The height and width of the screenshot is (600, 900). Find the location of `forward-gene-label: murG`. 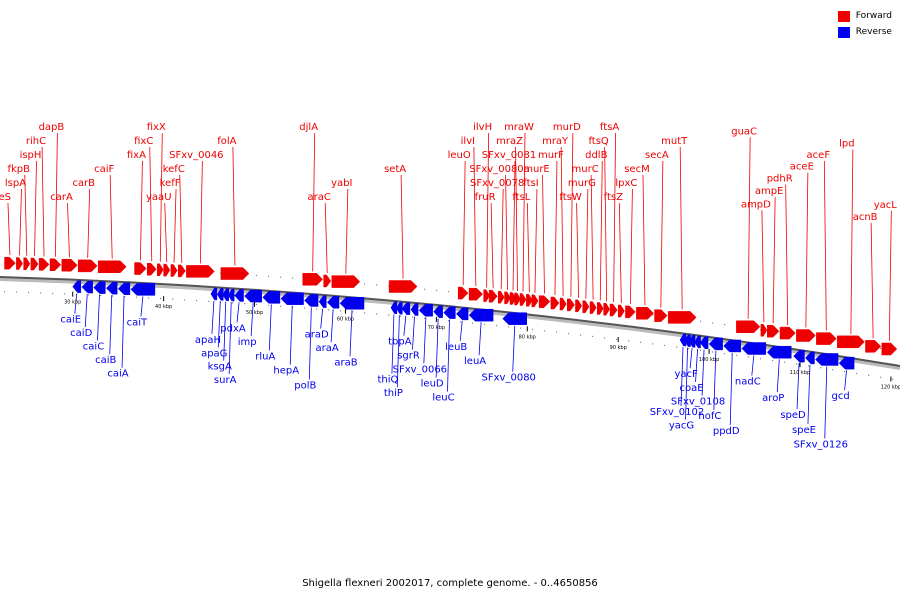

forward-gene-label: murG is located at coordinates (582, 183).